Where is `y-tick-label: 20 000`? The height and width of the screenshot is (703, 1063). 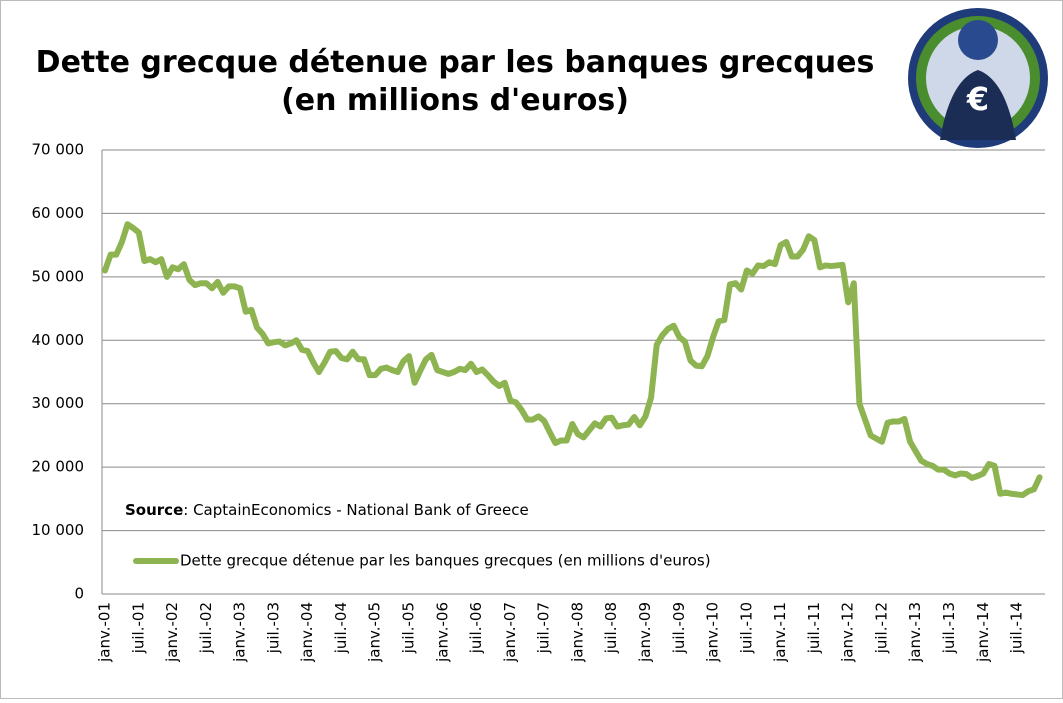 y-tick-label: 20 000 is located at coordinates (58, 467).